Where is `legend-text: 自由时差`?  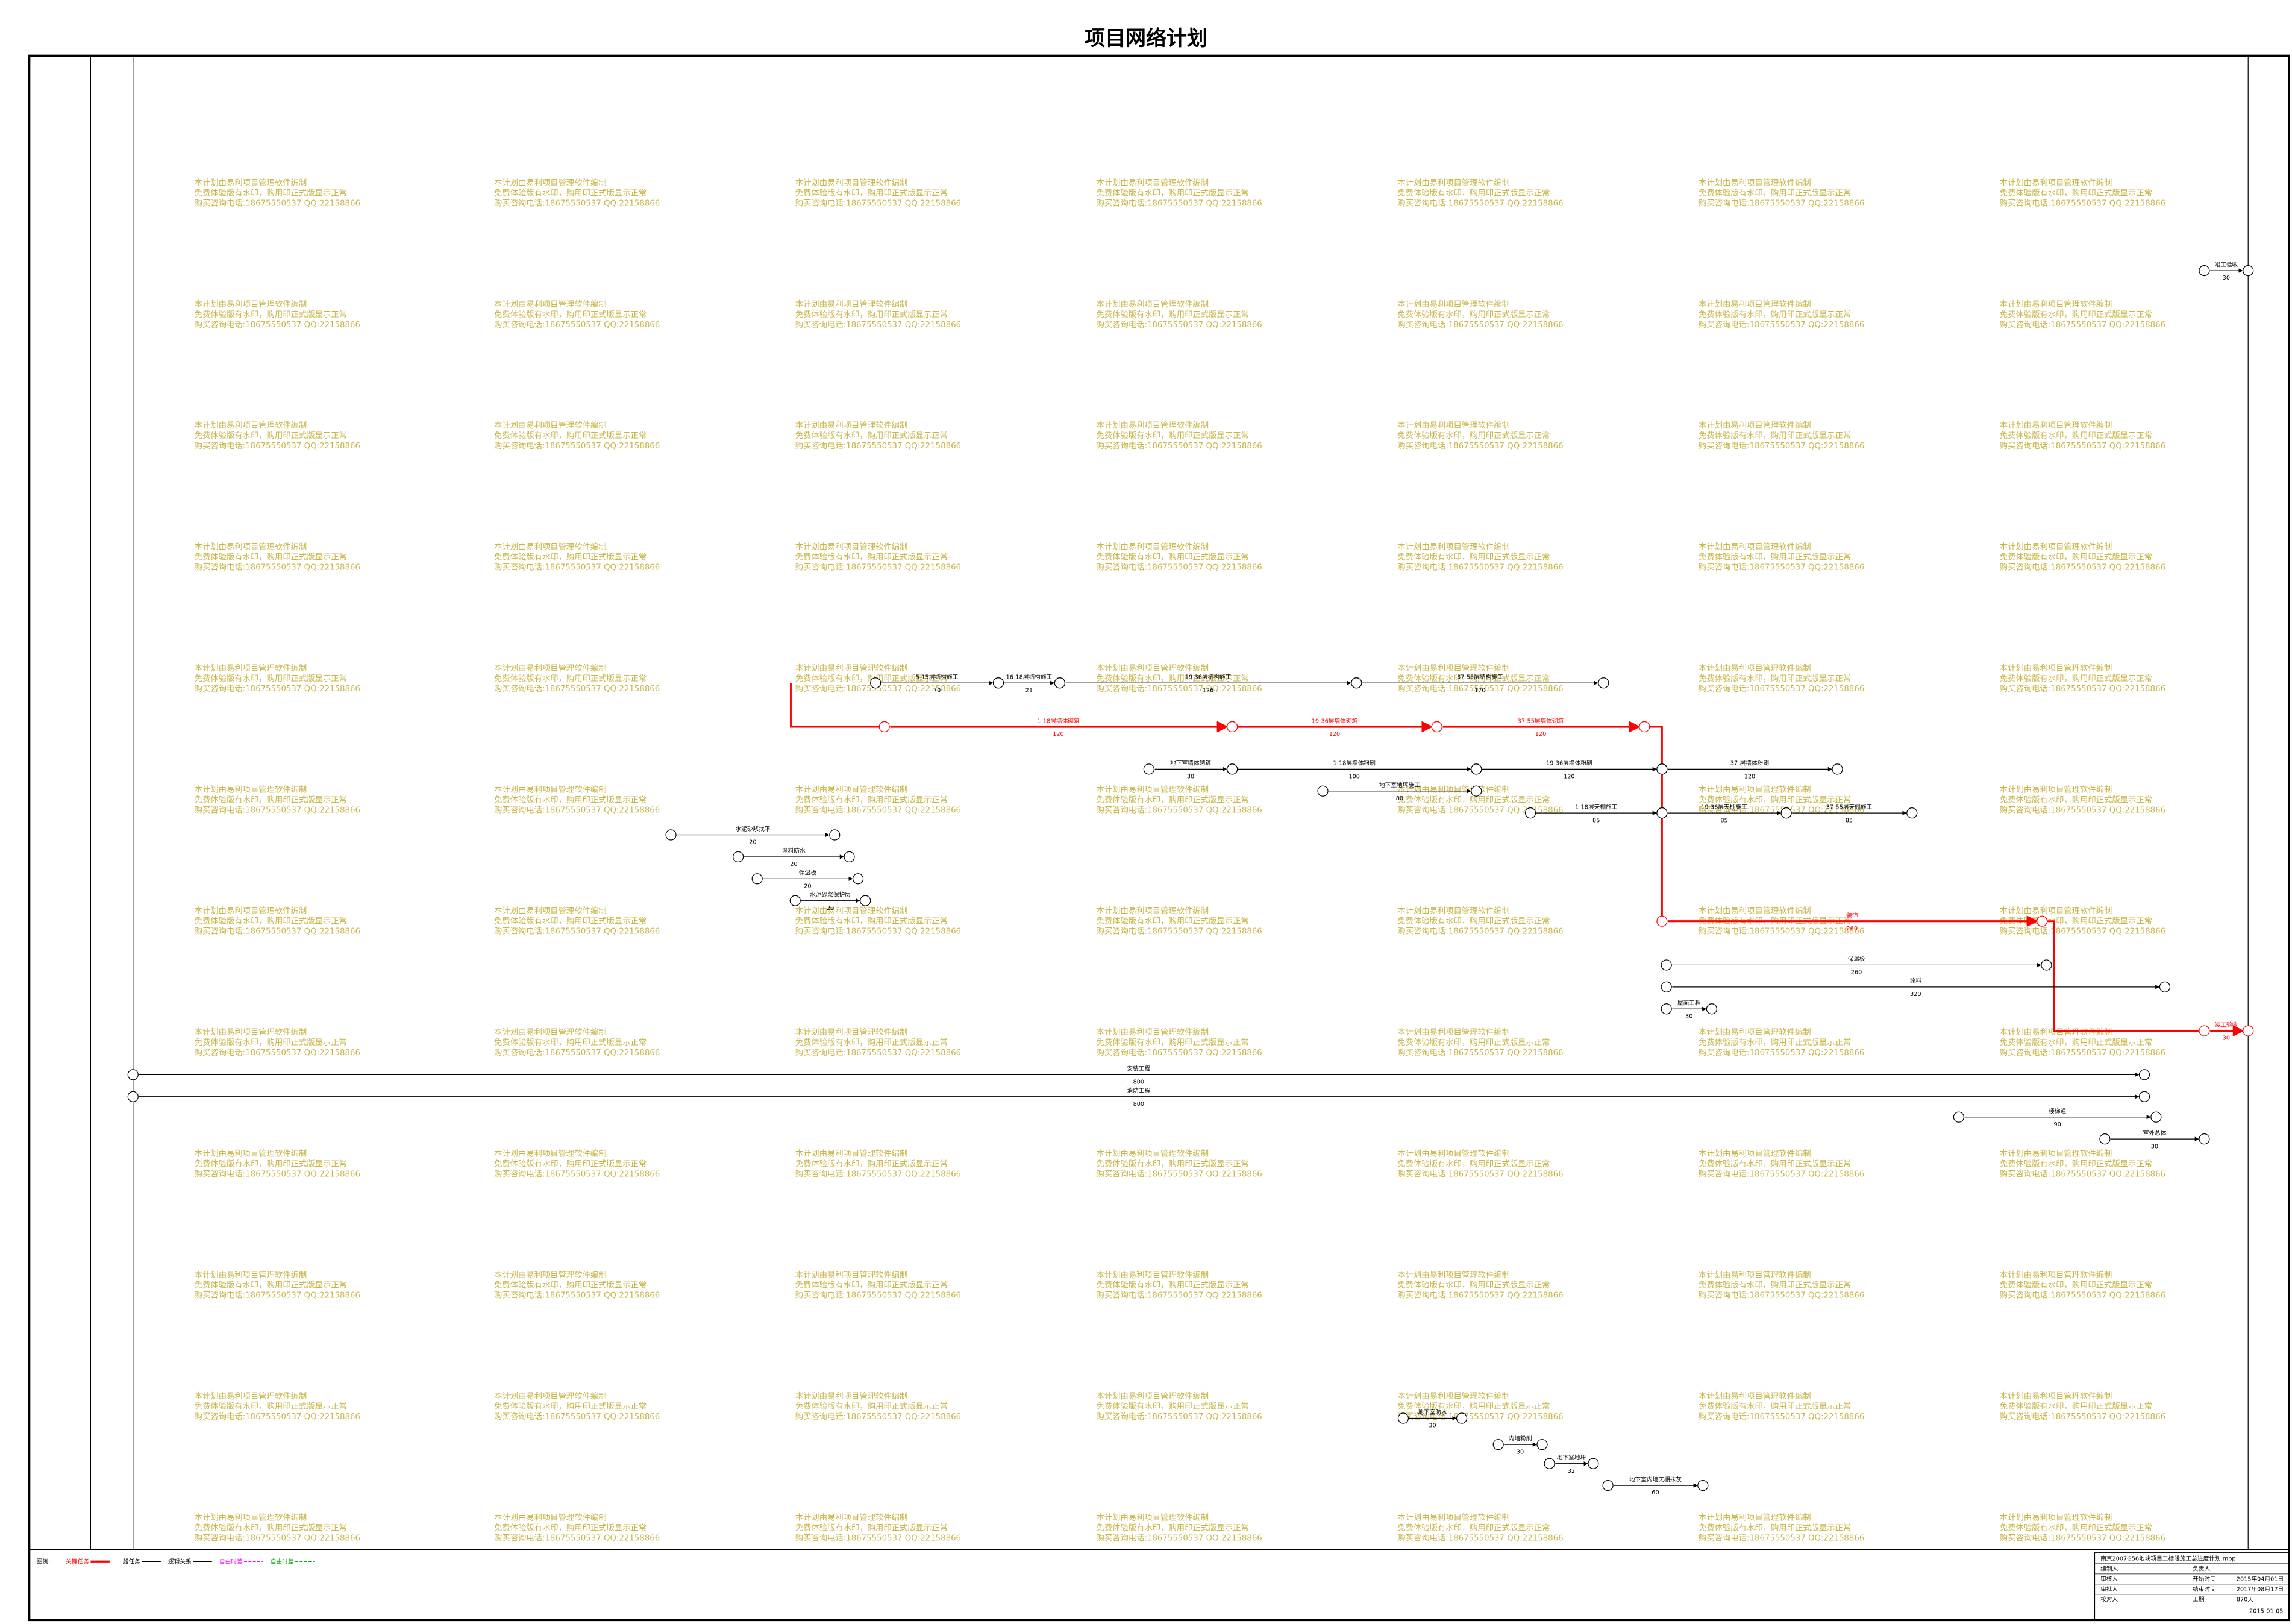 legend-text: 自由时差 is located at coordinates (282, 1561).